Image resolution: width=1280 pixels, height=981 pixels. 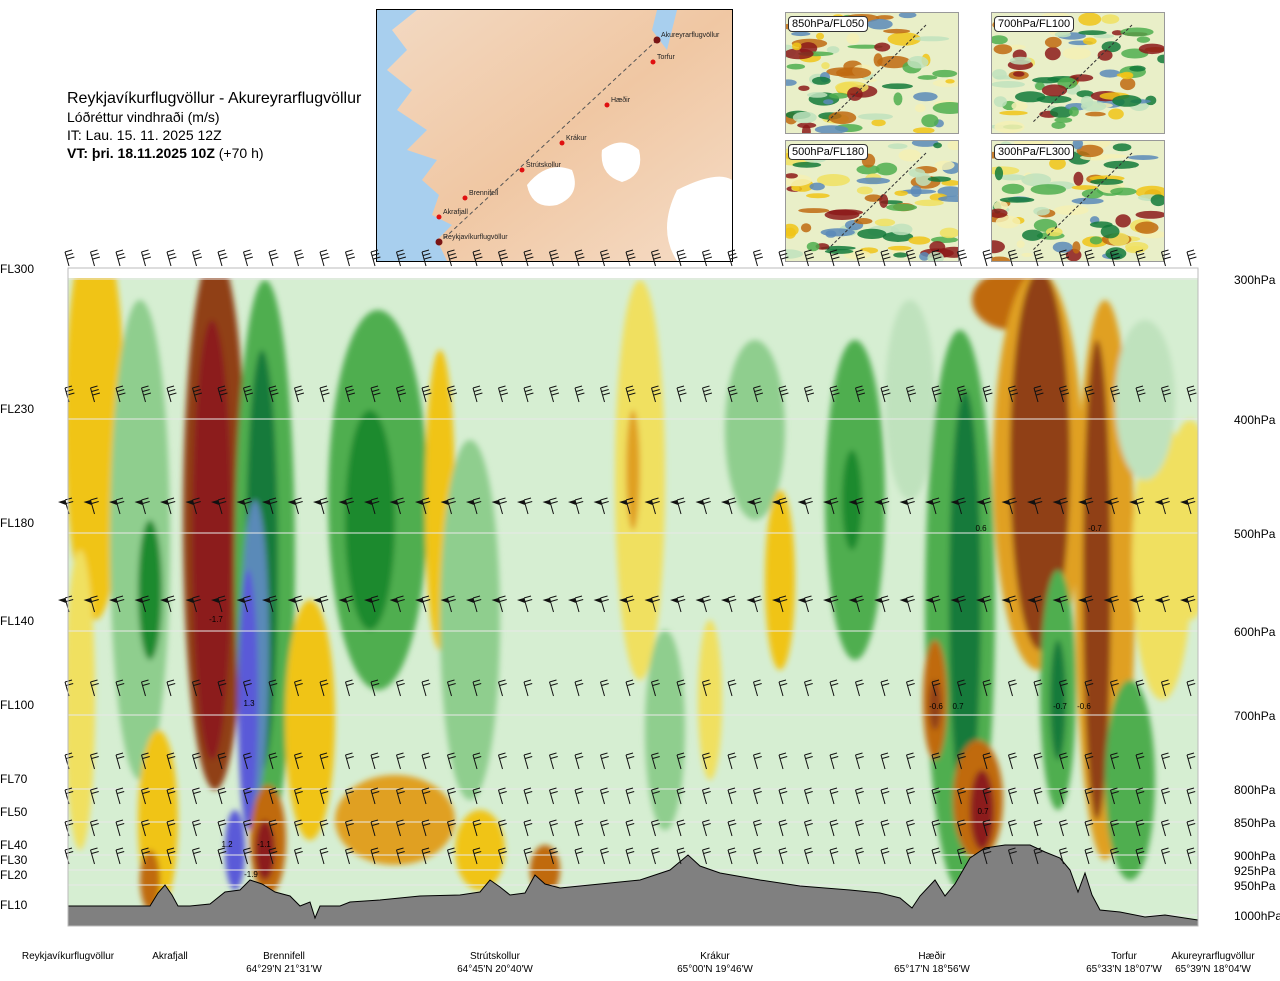 I want to click on waypoint-label: Akureyrarflugvöllur, so click(x=690, y=35).